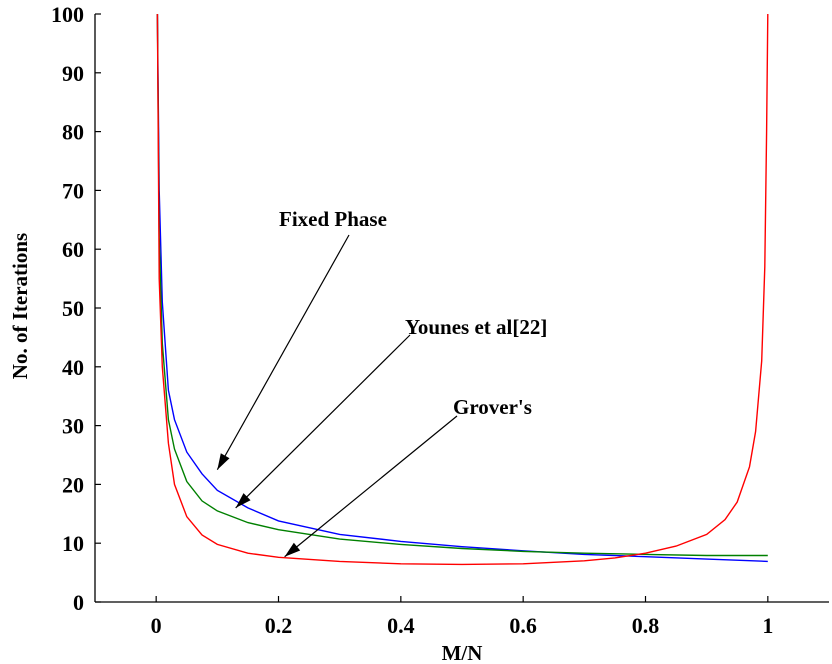 The width and height of the screenshot is (832, 664). Describe the element at coordinates (646, 625) in the screenshot. I see `x-tick-label: 0.8` at that location.